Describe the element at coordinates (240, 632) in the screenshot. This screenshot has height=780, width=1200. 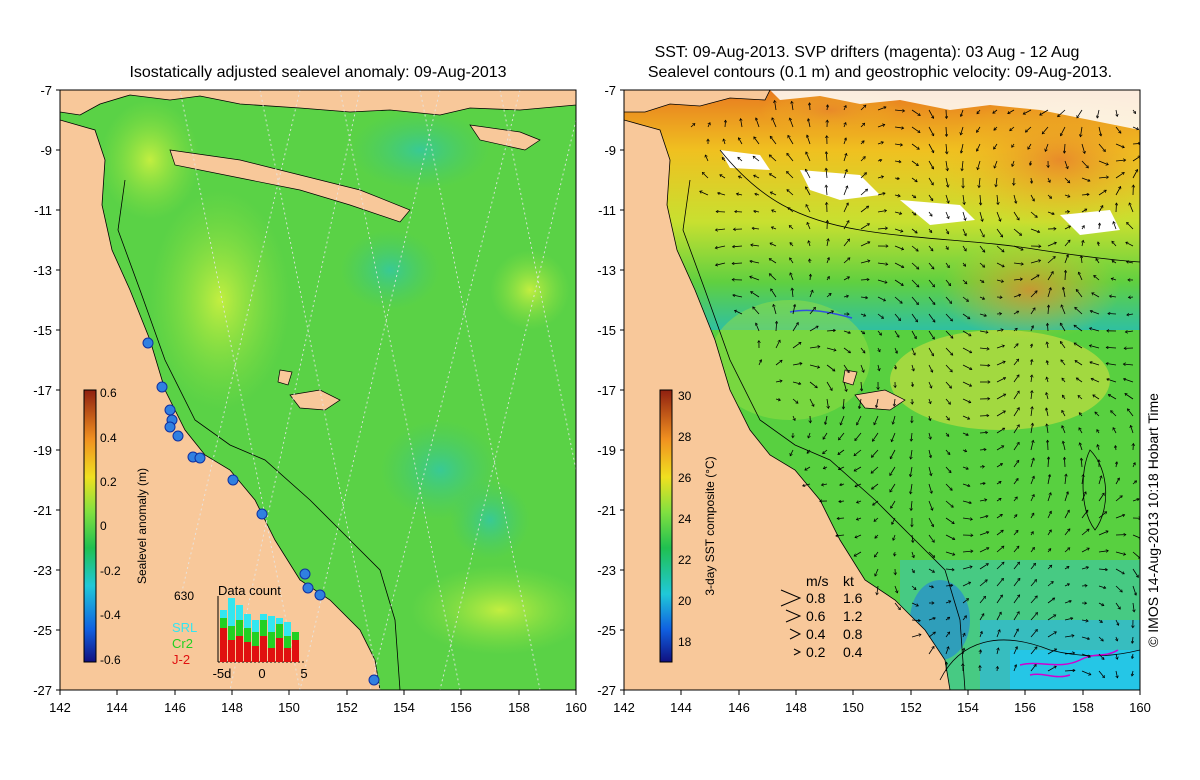
I see `data-count-inset: Data count 630 SRL Cr2 J-2` at that location.